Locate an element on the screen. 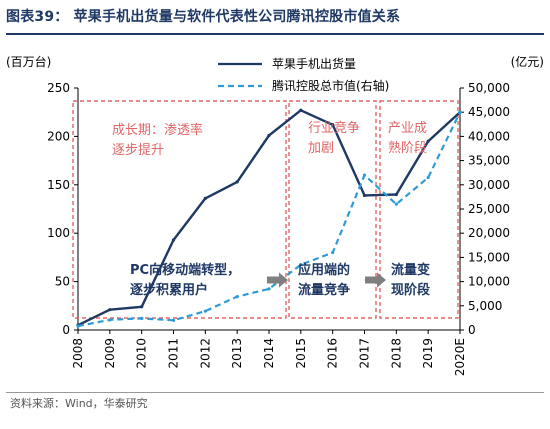  x-tick-label: 2016 is located at coordinates (333, 353).